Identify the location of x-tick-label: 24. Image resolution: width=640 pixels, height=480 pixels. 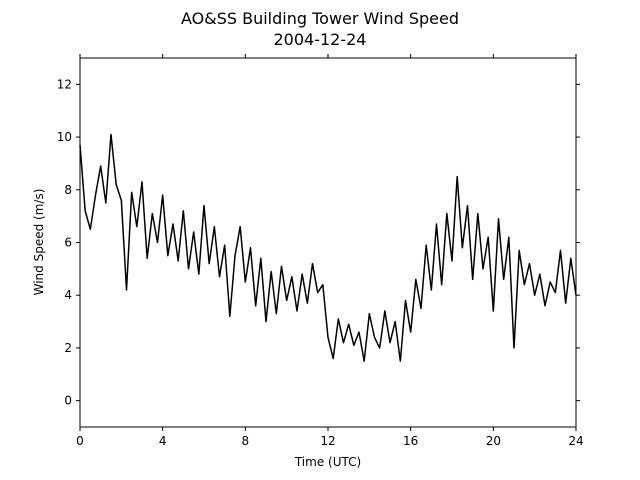
(575, 441).